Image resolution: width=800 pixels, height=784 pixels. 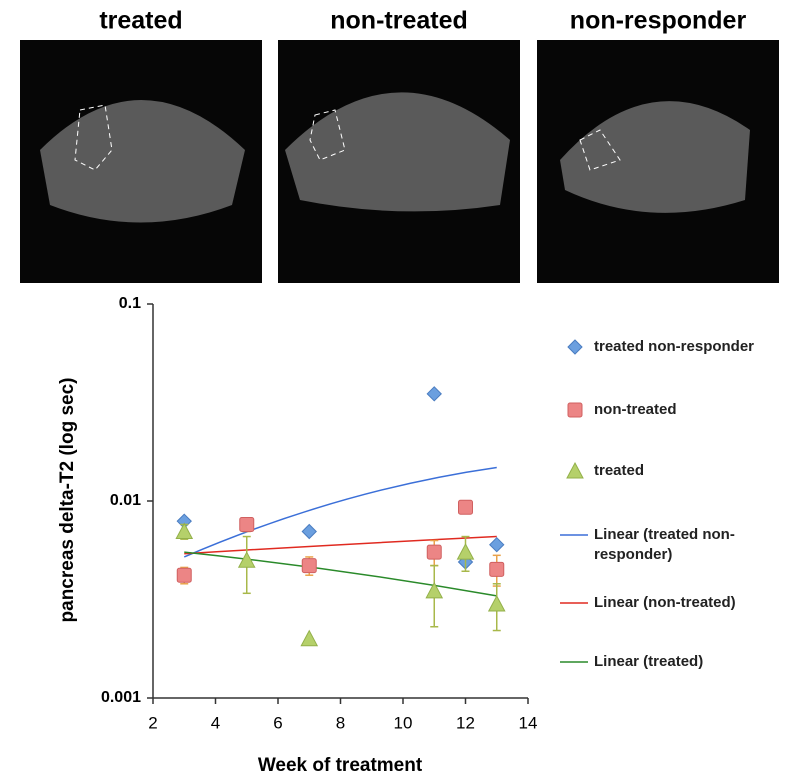 What do you see at coordinates (340, 765) in the screenshot?
I see `x-axis-label: Week of treatment` at bounding box center [340, 765].